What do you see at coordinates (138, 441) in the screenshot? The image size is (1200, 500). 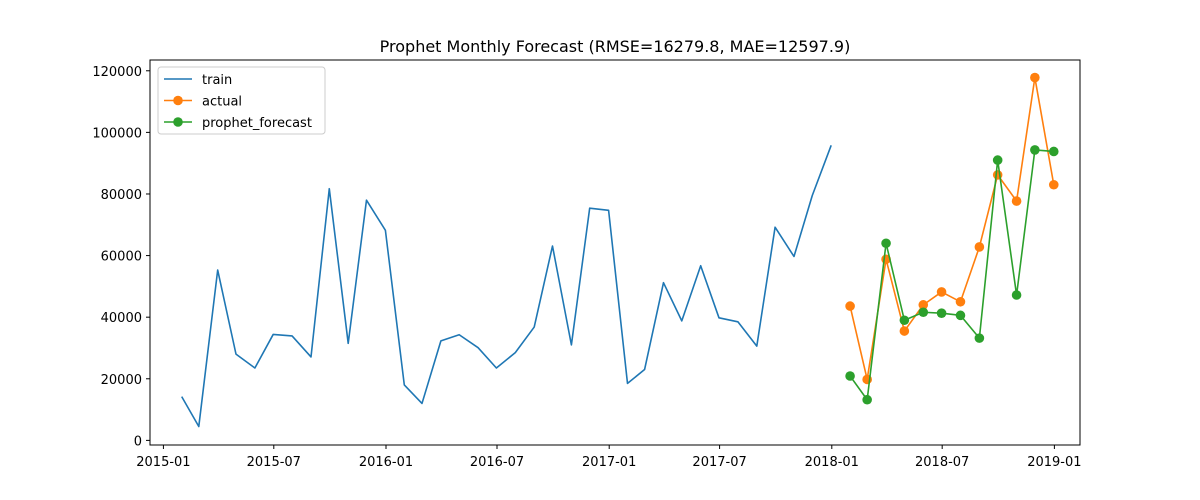 I see `y-tick-label: 0` at bounding box center [138, 441].